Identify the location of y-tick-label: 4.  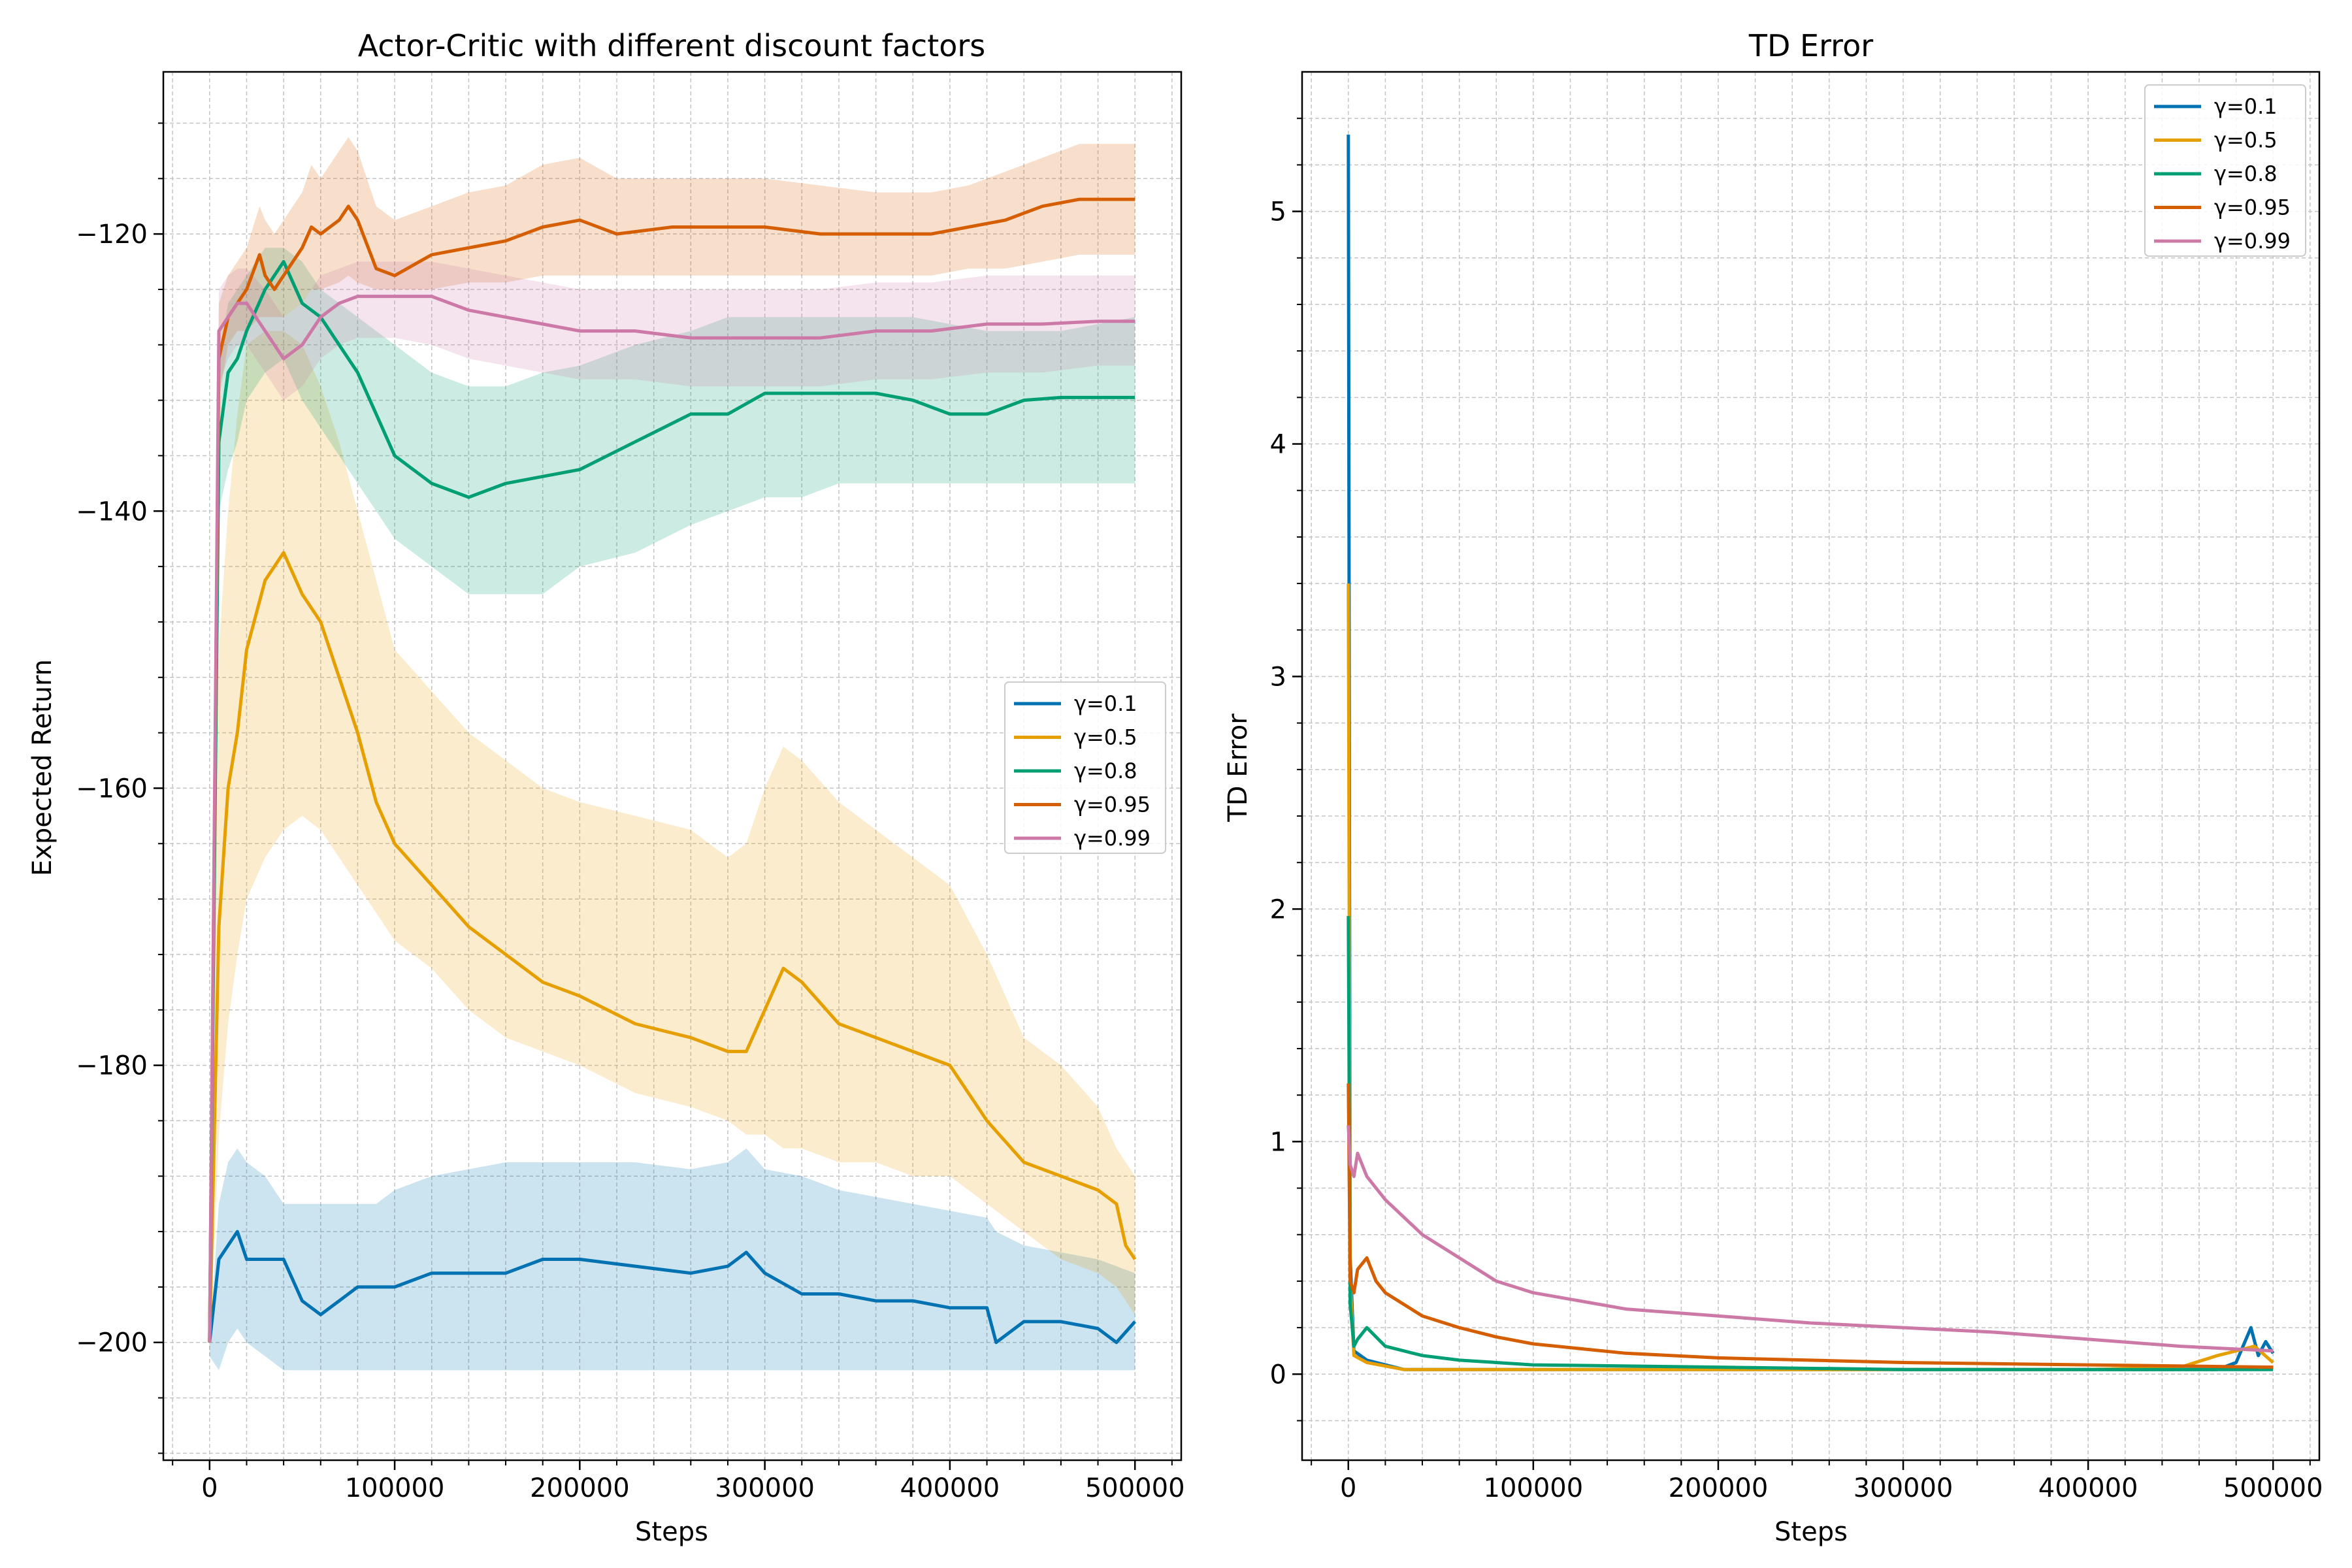
(1278, 445).